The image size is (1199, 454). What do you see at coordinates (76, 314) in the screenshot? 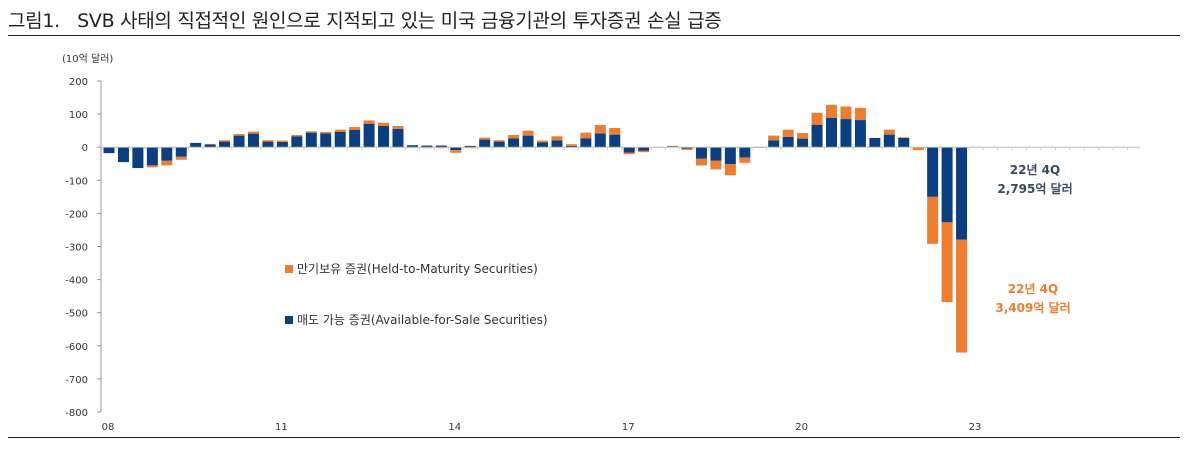
I see `y-tick-label: -500` at bounding box center [76, 314].